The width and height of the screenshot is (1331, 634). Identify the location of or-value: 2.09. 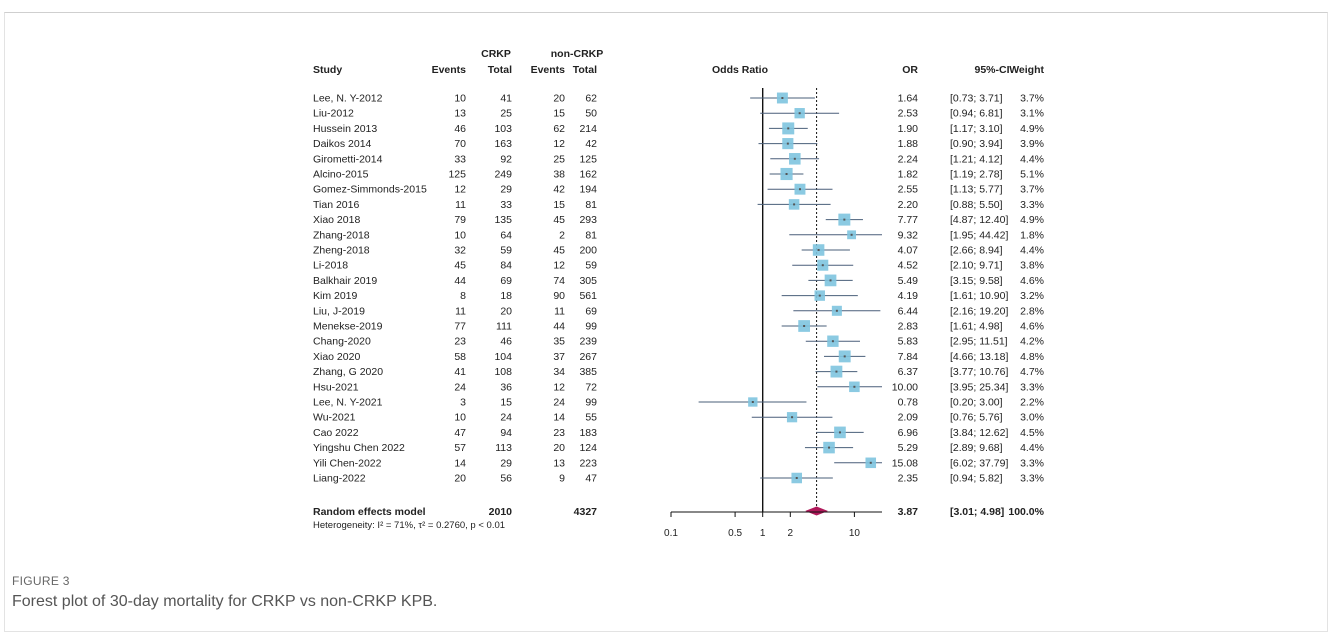
(908, 418).